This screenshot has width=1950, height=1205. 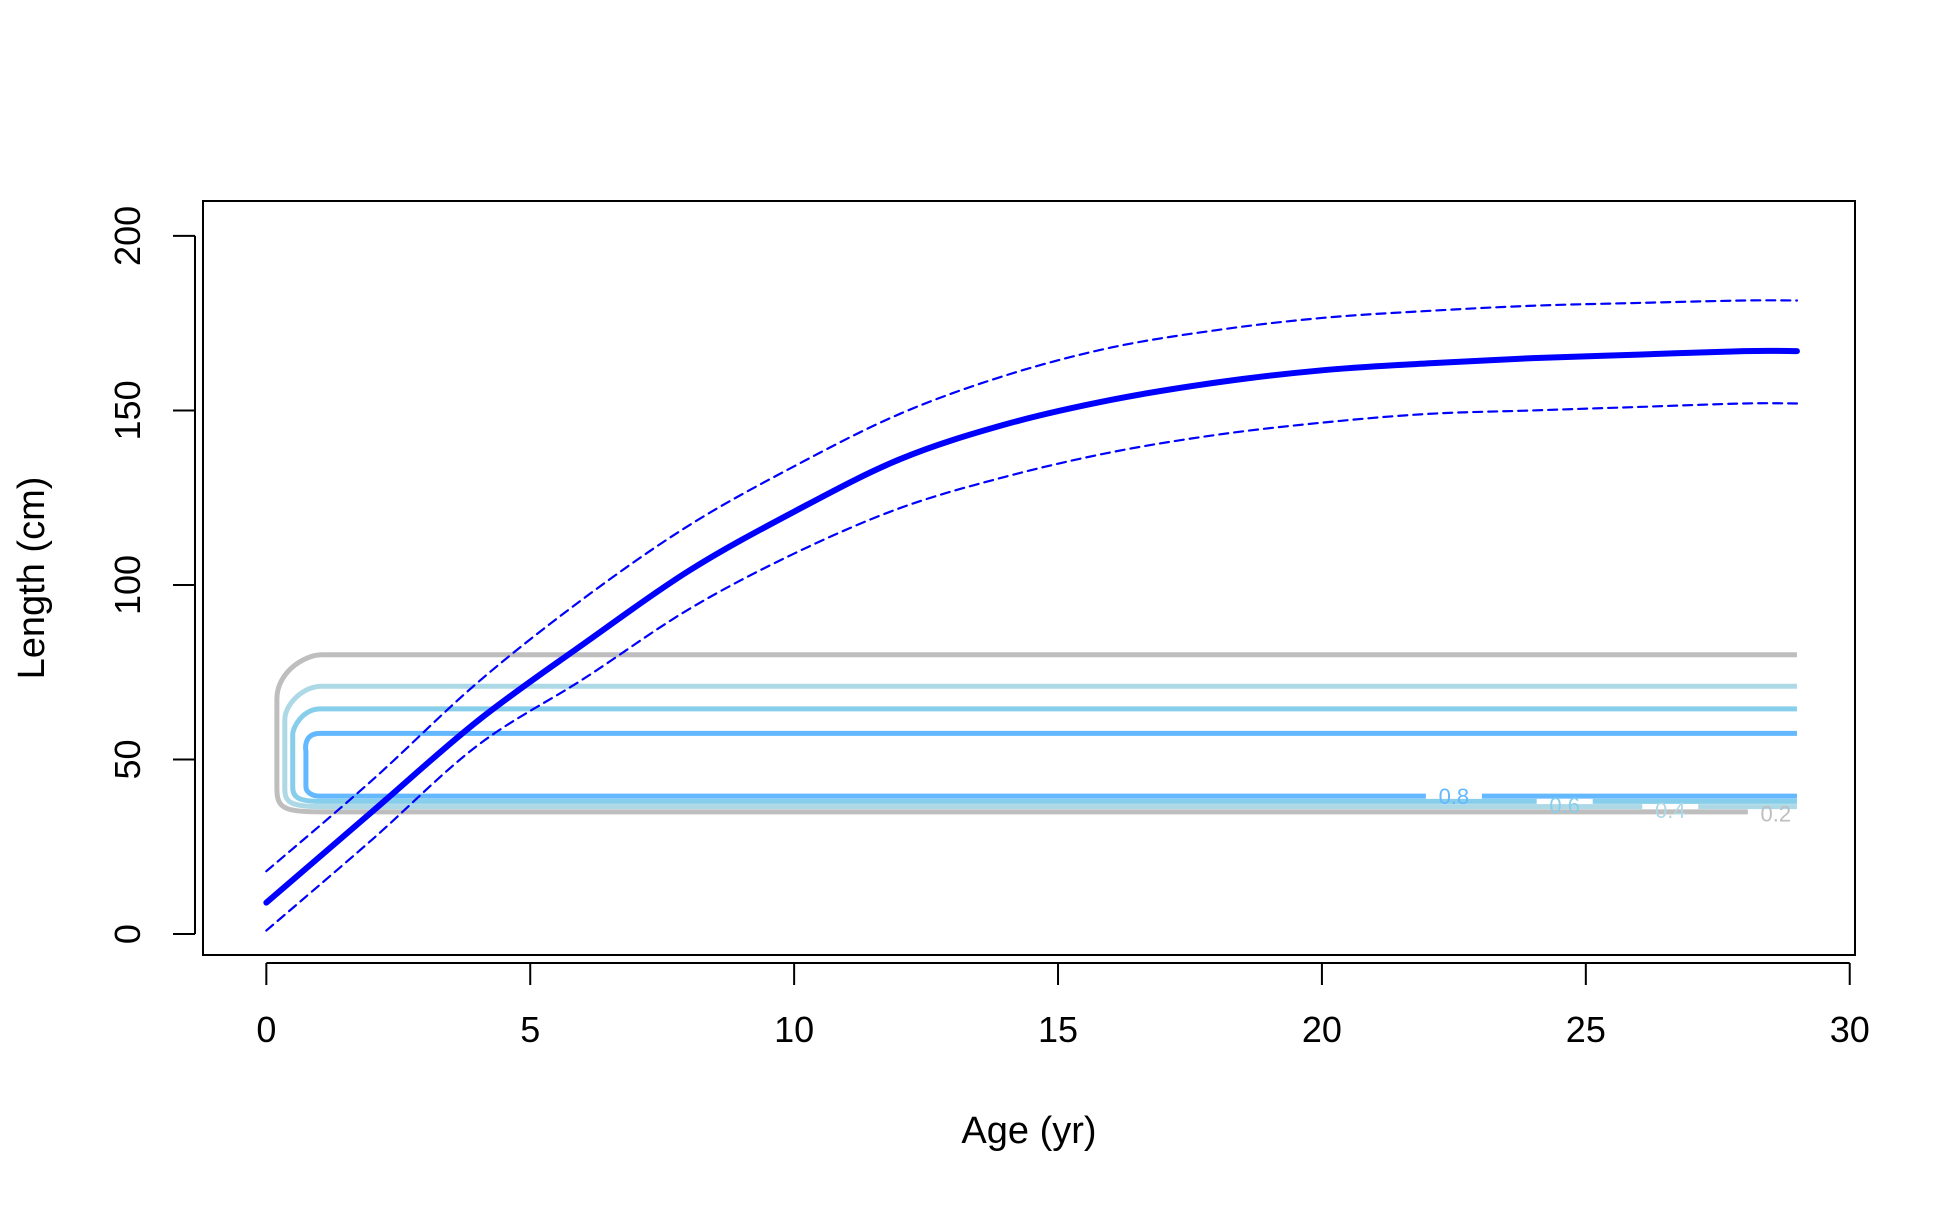 I want to click on x-tick-label-0: 0, so click(x=266, y=1029).